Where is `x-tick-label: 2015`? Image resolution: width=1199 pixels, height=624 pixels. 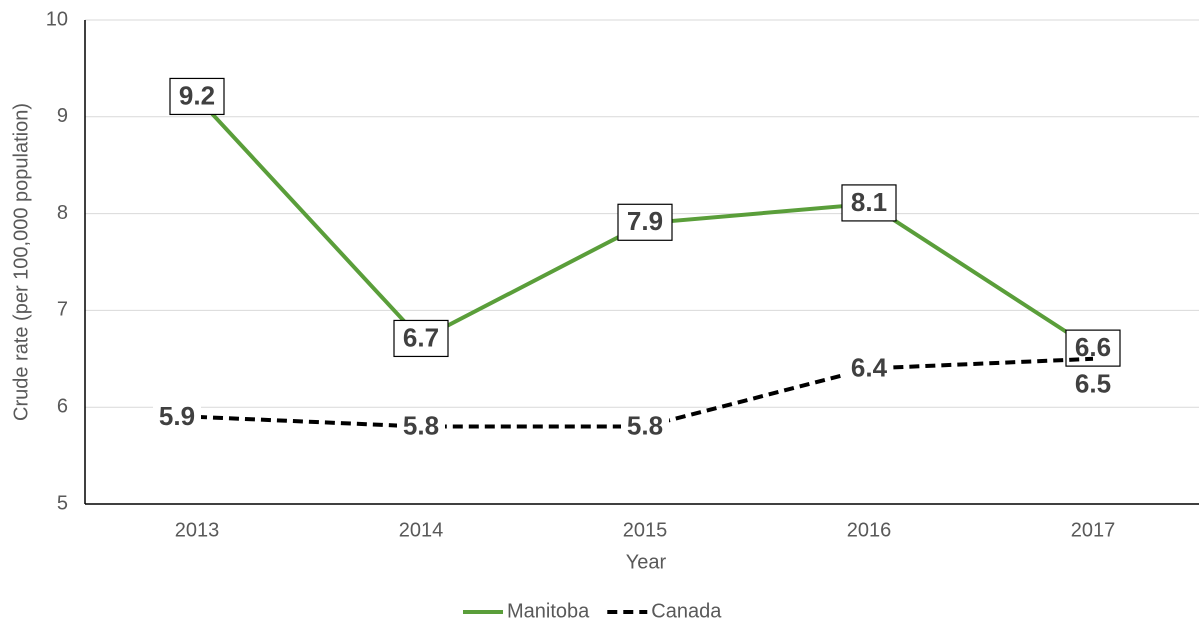
x-tick-label: 2015 is located at coordinates (645, 530).